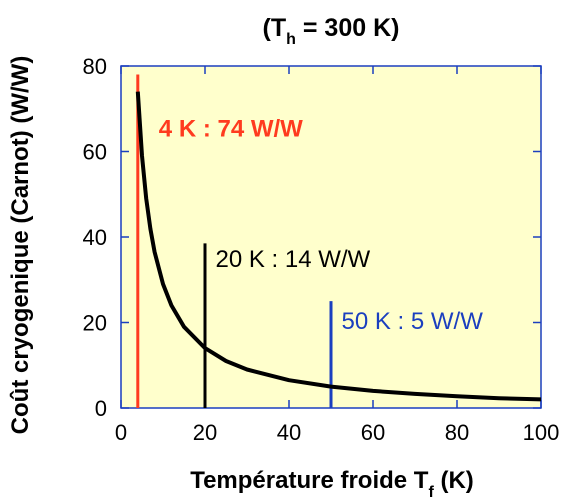 The image size is (564, 504). I want to click on x-axis-label: Température froide Tf (K), so click(332, 484).